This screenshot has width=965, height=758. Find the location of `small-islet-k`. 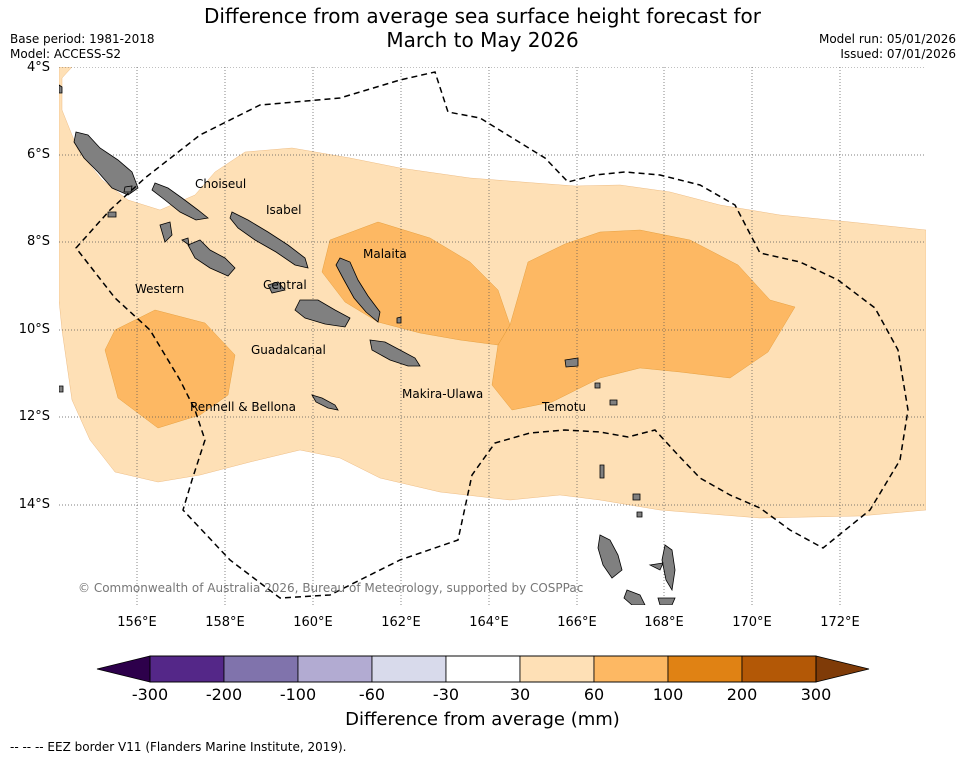

small-islet-k is located at coordinates (112, 214).